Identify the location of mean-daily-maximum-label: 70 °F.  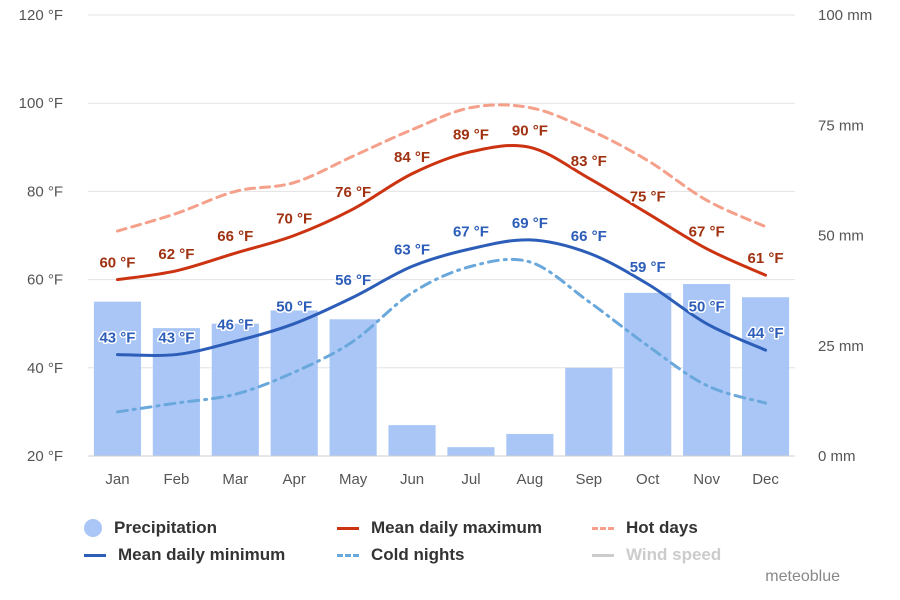
(294, 219).